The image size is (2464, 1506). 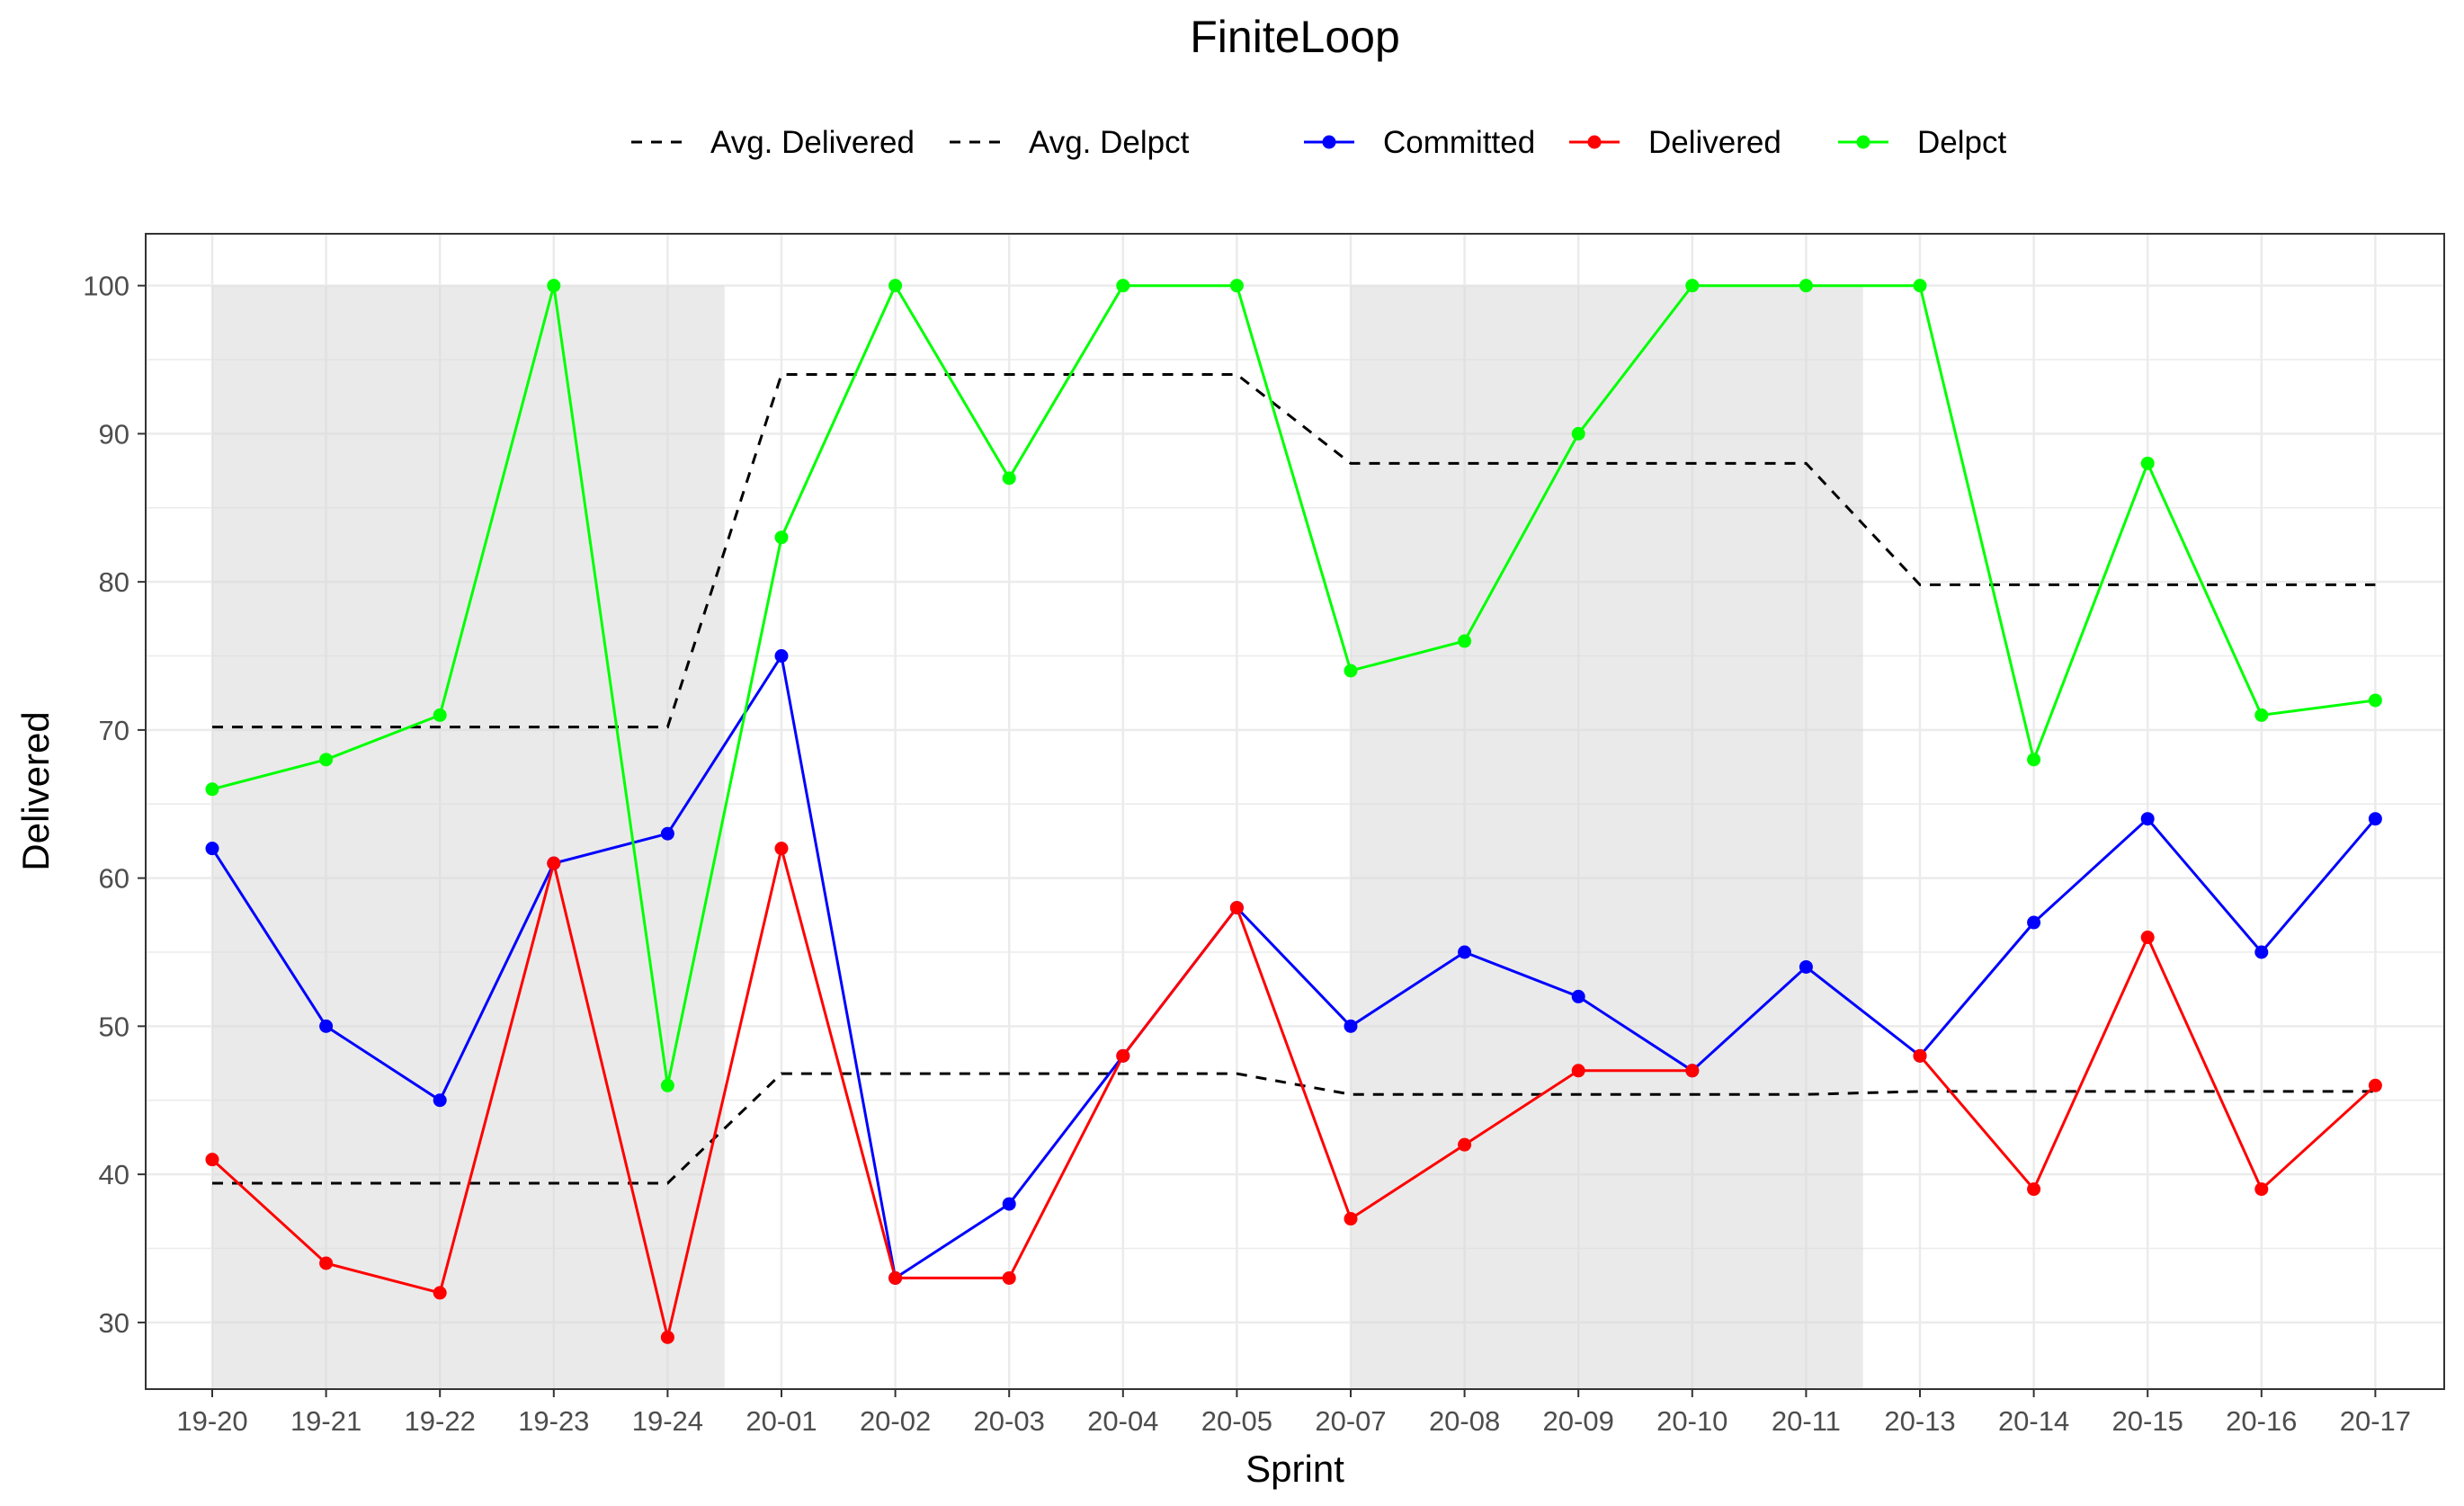 I want to click on x-tick-label: 19-20, so click(x=211, y=1421).